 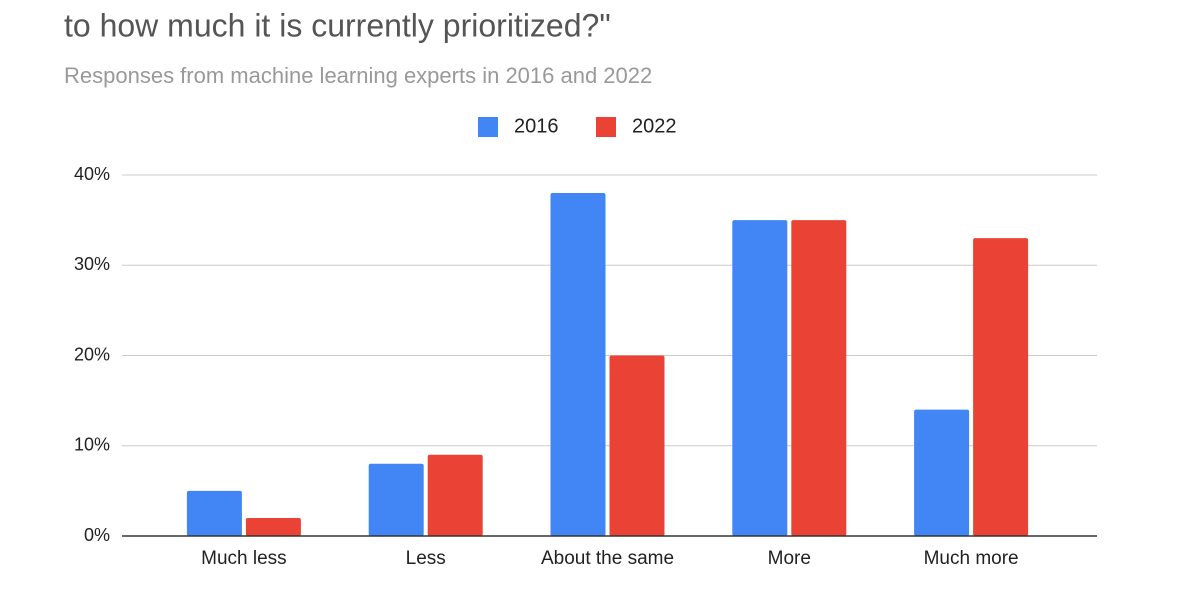 What do you see at coordinates (654, 126) in the screenshot?
I see `legend-label: 2022` at bounding box center [654, 126].